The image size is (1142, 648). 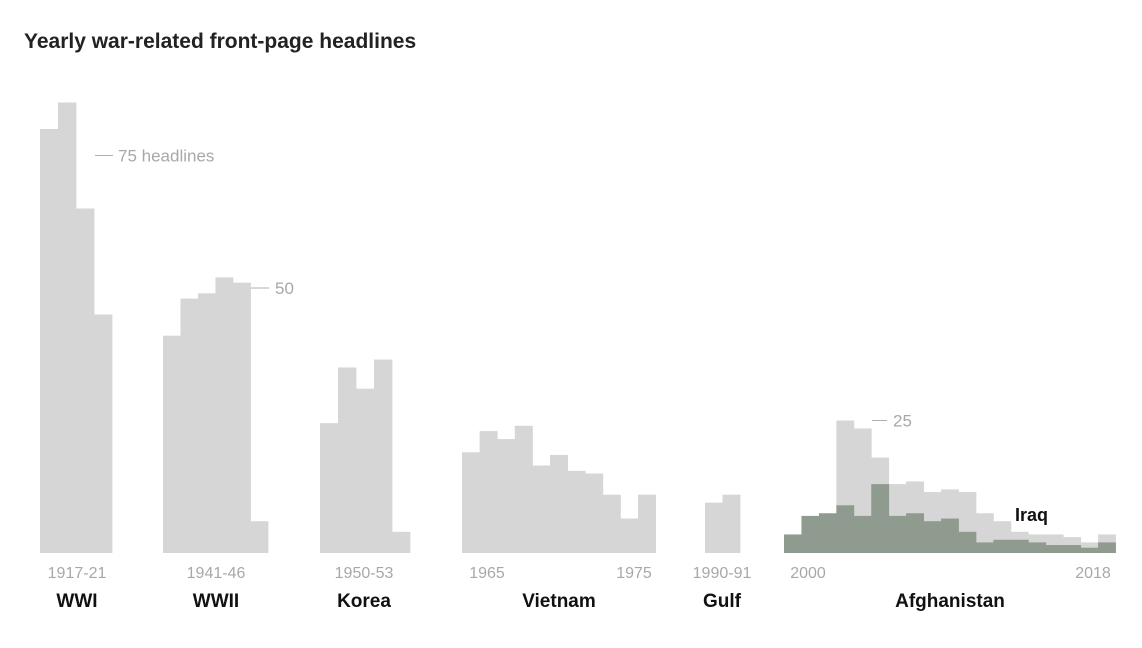 I want to click on wwi-period-label: 1917-21, so click(x=77, y=573).